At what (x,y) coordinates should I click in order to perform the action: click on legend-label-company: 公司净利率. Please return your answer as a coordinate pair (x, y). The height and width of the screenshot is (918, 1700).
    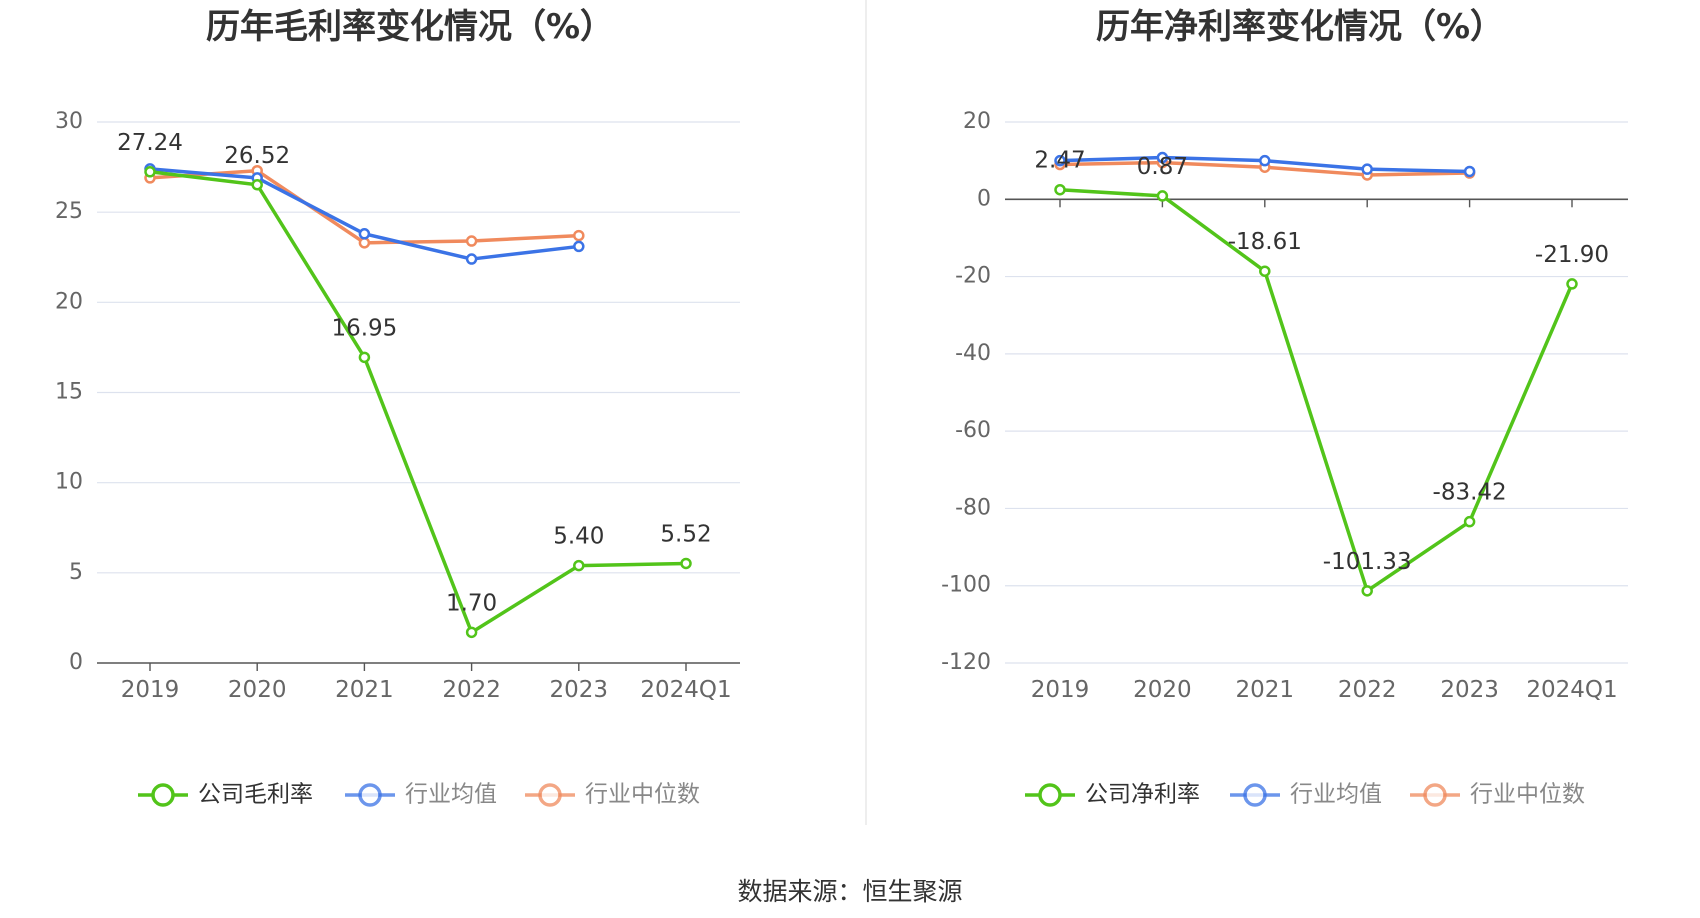
    Looking at the image, I should click on (1142, 795).